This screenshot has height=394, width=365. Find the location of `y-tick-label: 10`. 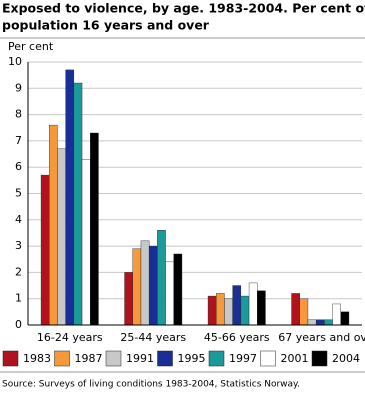

y-tick-label: 10 is located at coordinates (15, 61).